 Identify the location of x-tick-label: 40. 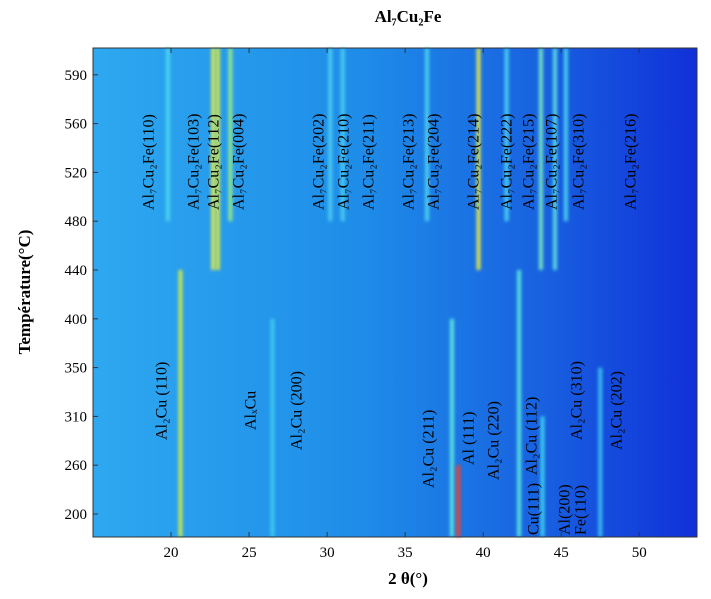
(483, 553).